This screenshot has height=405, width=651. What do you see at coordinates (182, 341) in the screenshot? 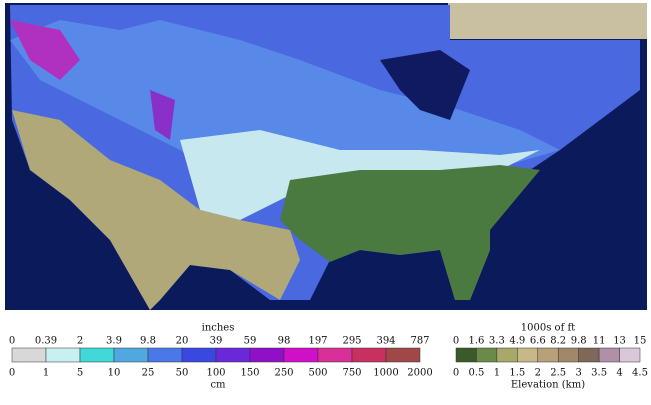
I see `top-label: 20` at bounding box center [182, 341].